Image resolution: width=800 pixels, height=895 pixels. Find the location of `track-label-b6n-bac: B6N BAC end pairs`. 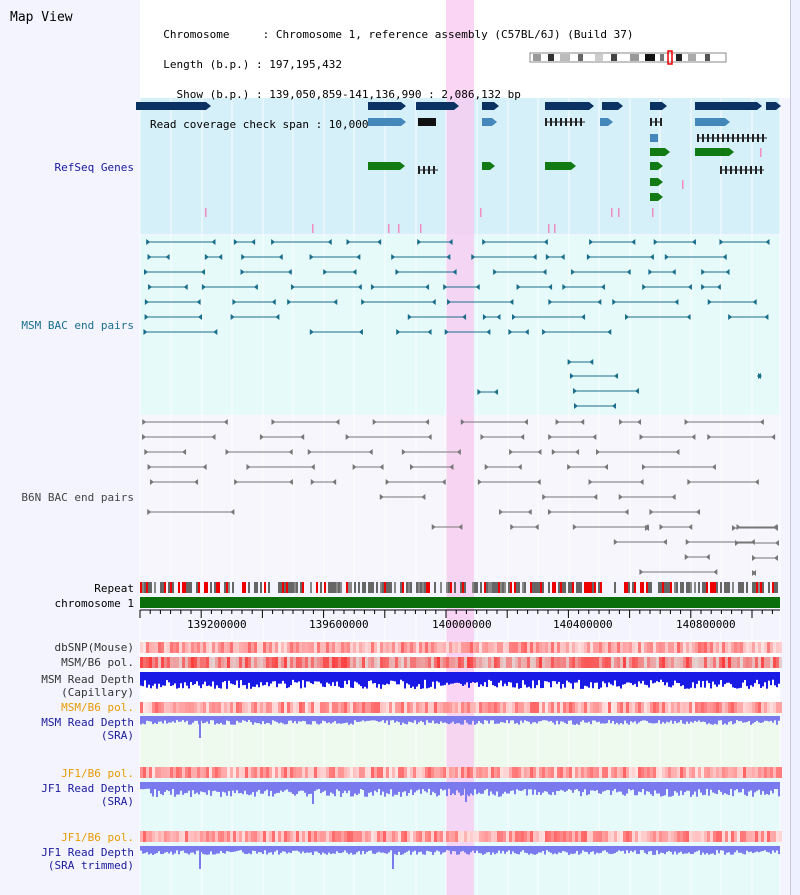

track-label-b6n-bac: B6N BAC end pairs is located at coordinates (77, 497).